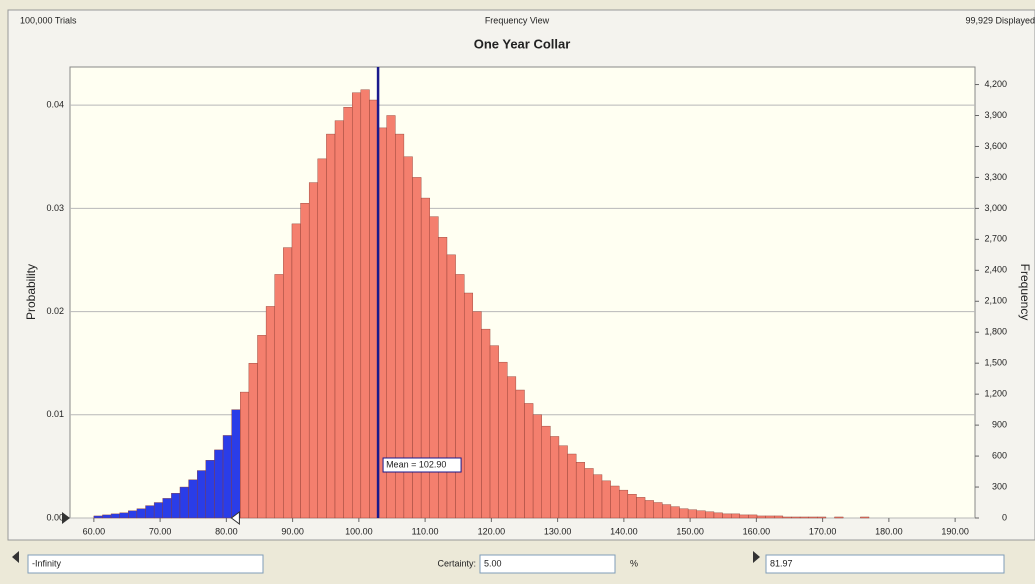 The width and height of the screenshot is (1035, 584). What do you see at coordinates (757, 531) in the screenshot?
I see `x-tick-label: 160.00` at bounding box center [757, 531].